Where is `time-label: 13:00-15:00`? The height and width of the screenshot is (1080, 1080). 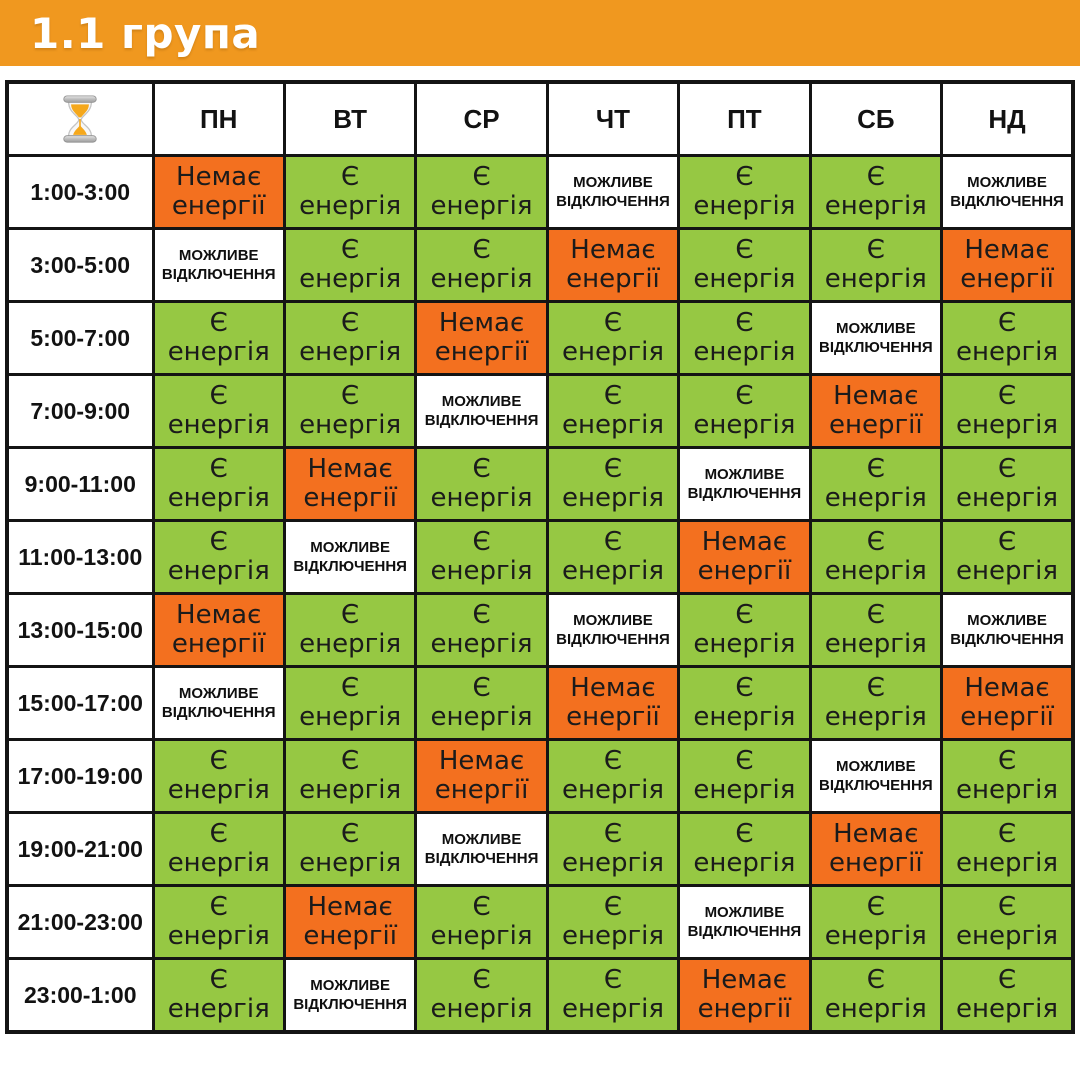 time-label: 13:00-15:00 is located at coordinates (80, 630).